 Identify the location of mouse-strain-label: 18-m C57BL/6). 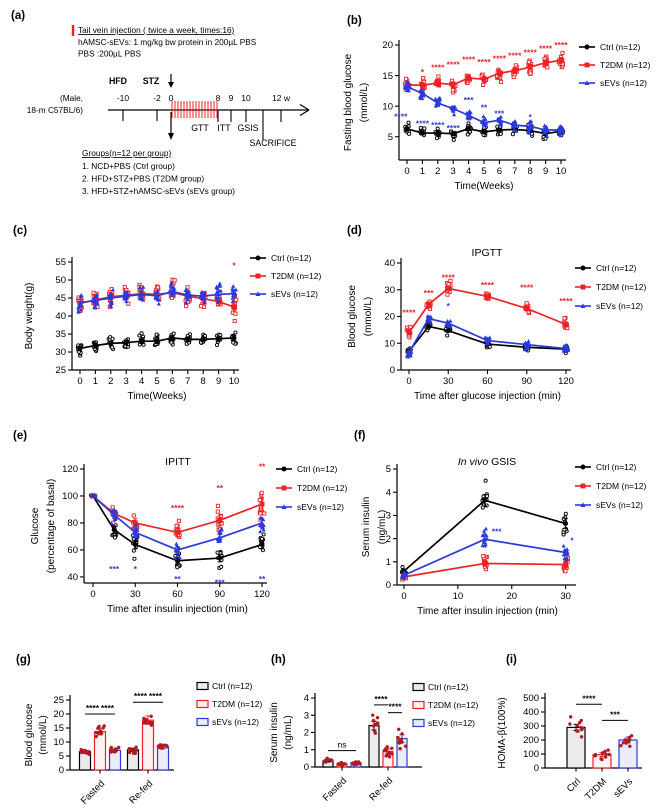
(55, 110).